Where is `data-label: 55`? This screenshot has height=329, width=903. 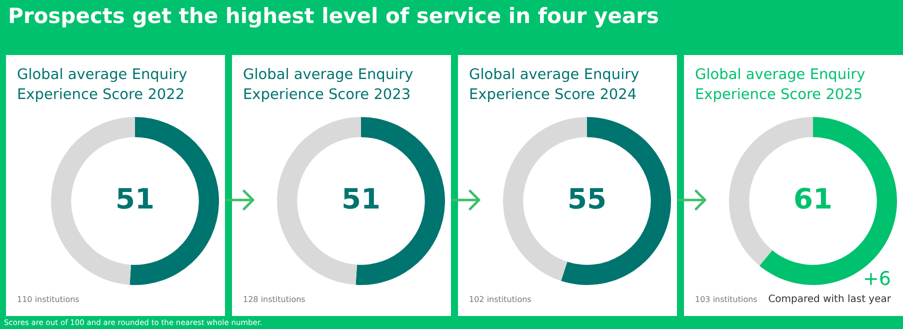
data-label: 55 is located at coordinates (587, 199).